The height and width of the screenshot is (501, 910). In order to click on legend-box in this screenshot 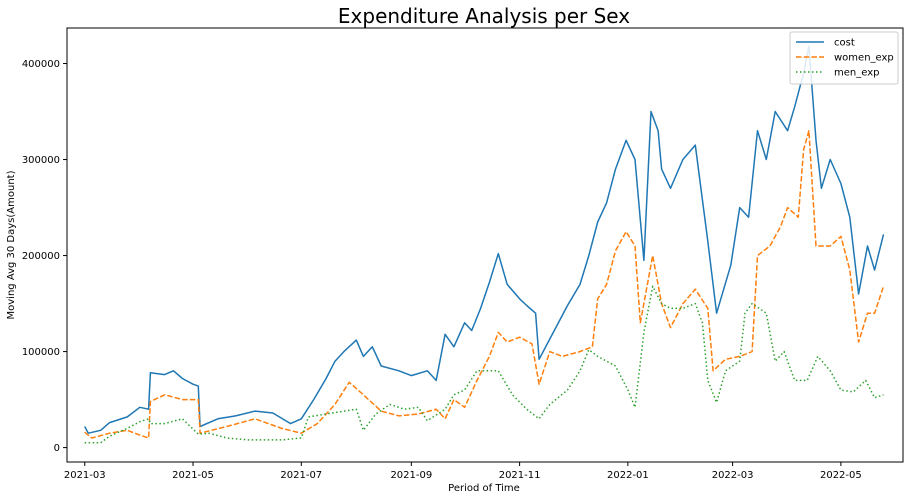, I will do `click(844, 58)`.